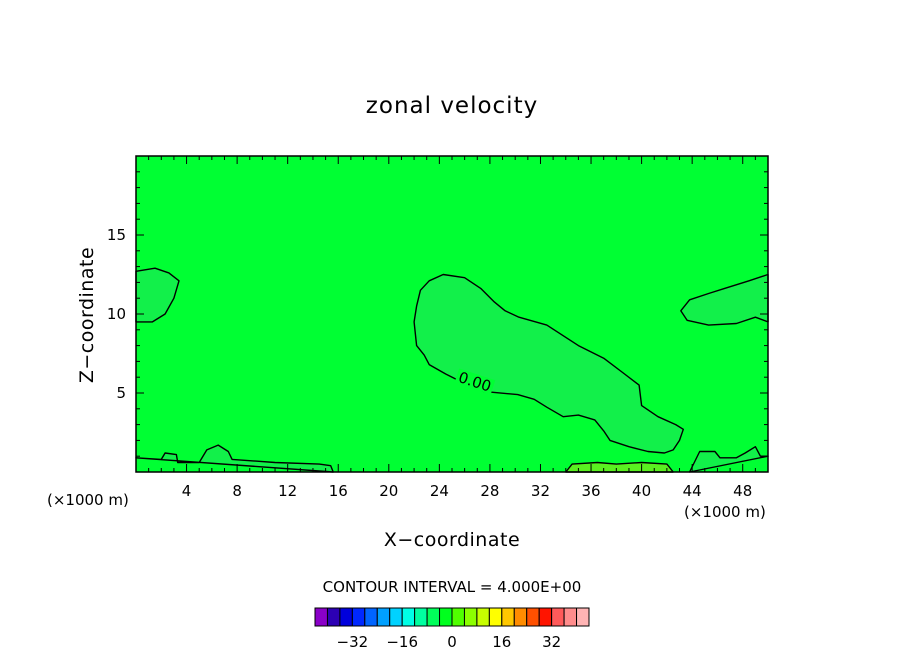 Image resolution: width=904 pixels, height=654 pixels. I want to click on contour-left-bulge, so click(157, 295).